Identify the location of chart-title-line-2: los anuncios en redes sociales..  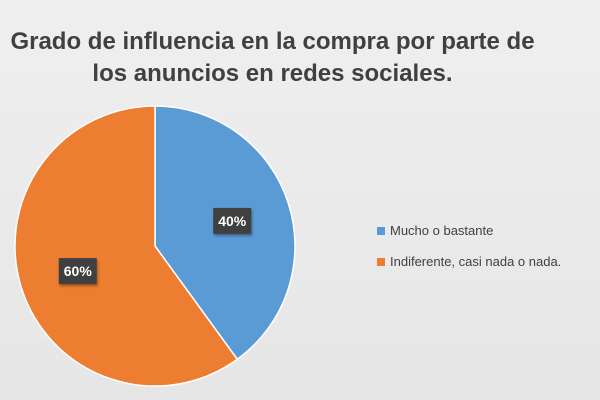
(272, 73).